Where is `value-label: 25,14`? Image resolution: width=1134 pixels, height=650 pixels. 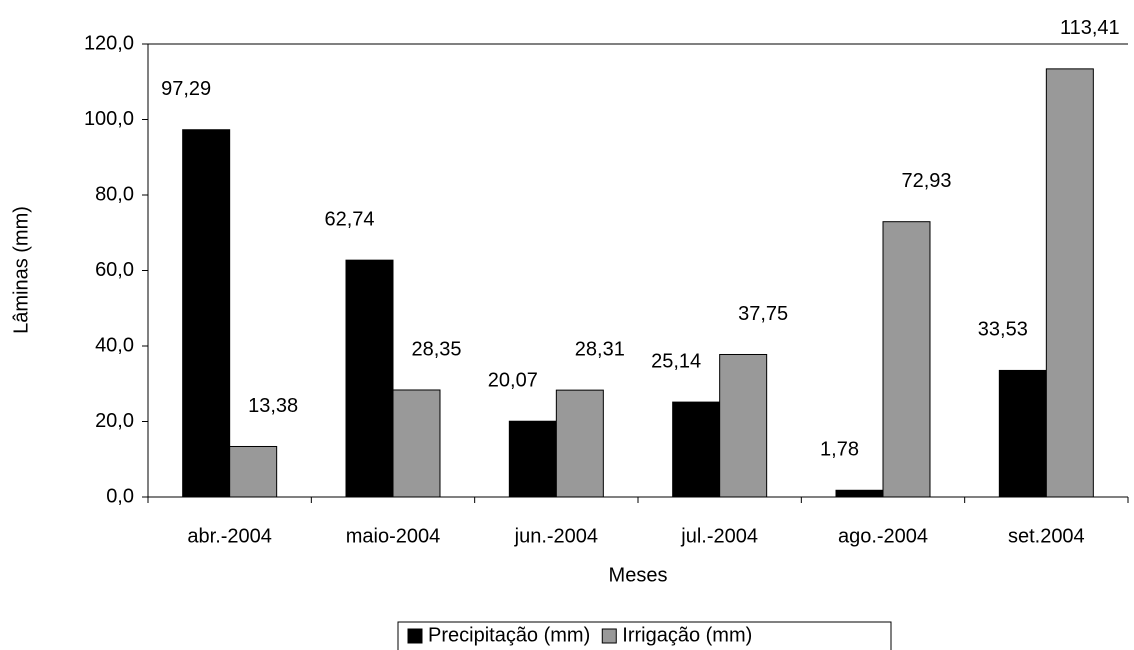
value-label: 25,14 is located at coordinates (676, 361).